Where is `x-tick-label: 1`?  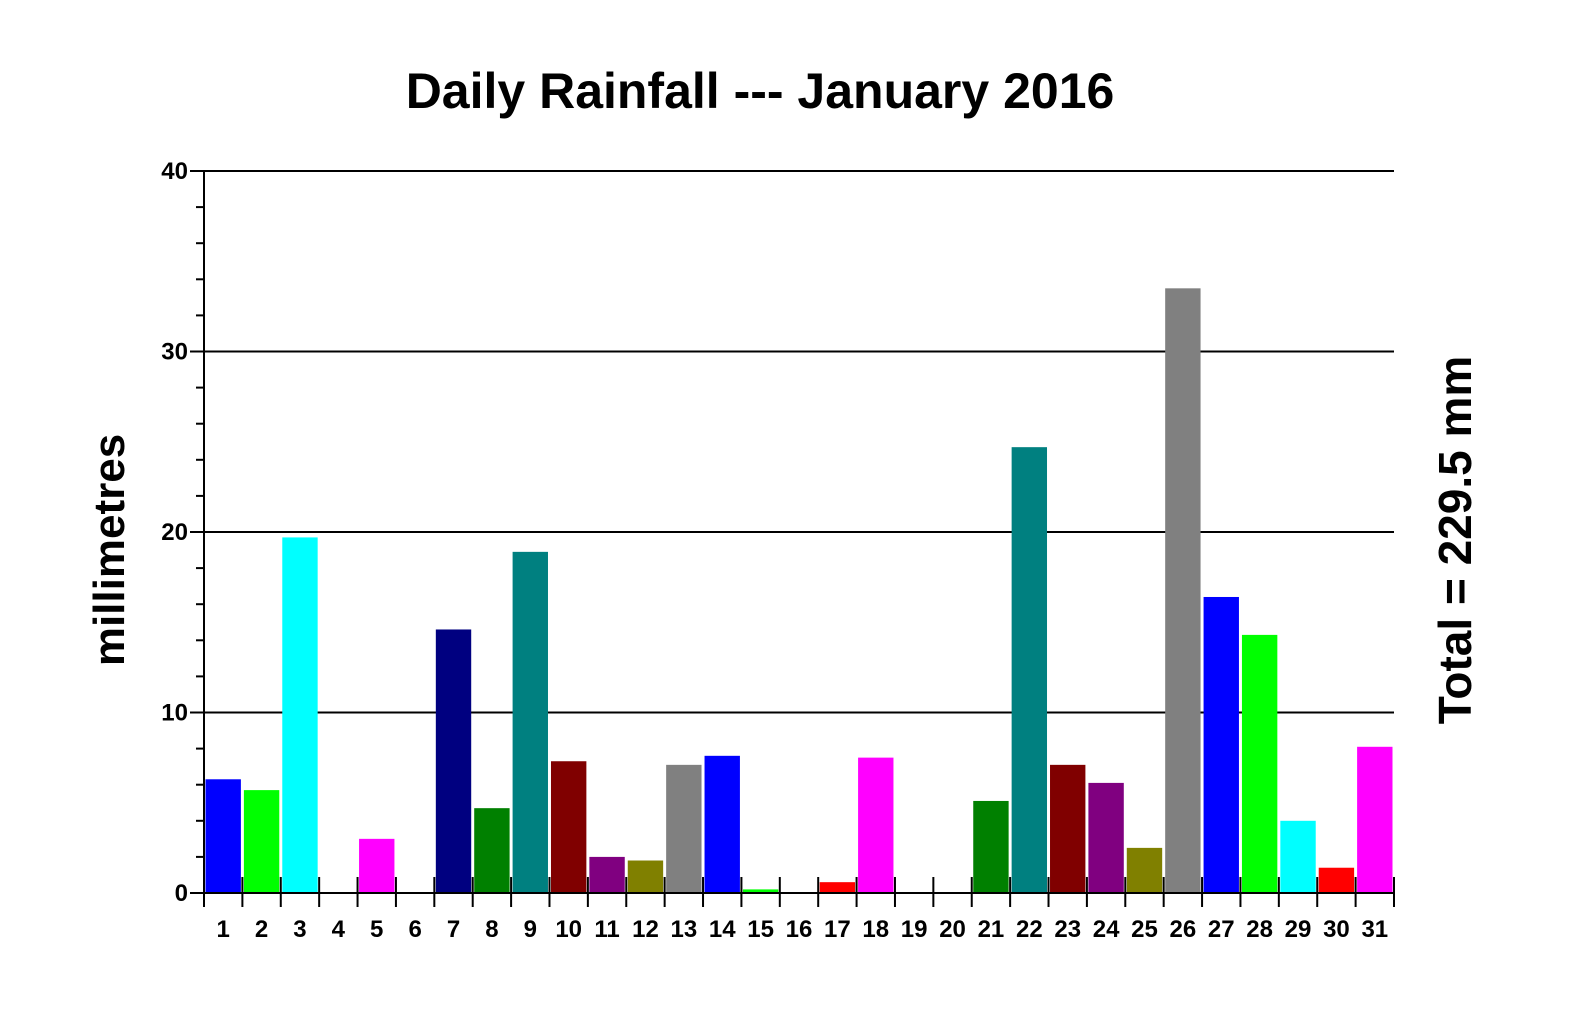
x-tick-label: 1 is located at coordinates (223, 929).